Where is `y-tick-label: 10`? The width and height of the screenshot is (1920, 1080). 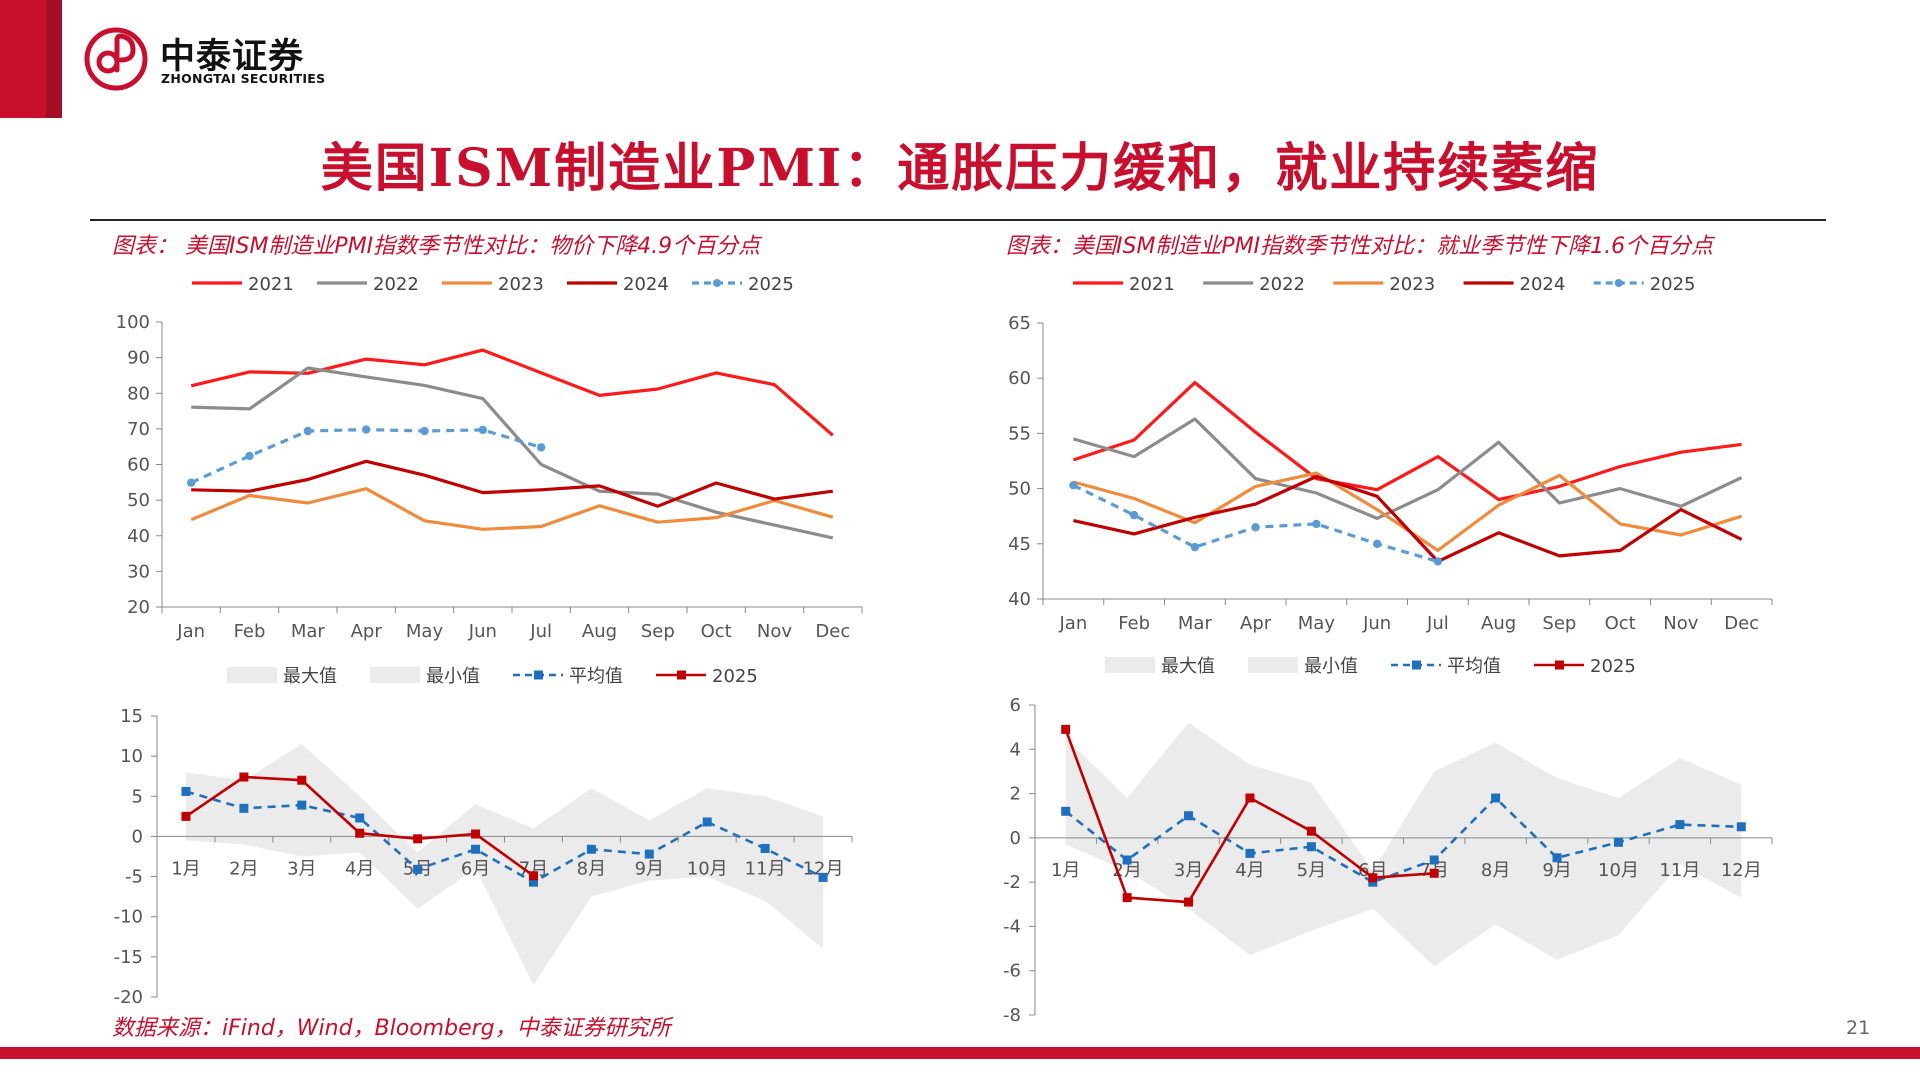
y-tick-label: 10 is located at coordinates (131, 756).